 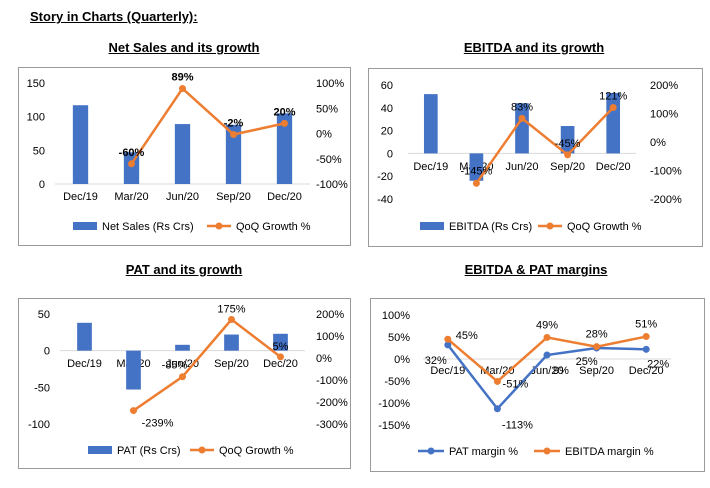 I want to click on left-axis-tick-label: -100%, so click(x=394, y=404).